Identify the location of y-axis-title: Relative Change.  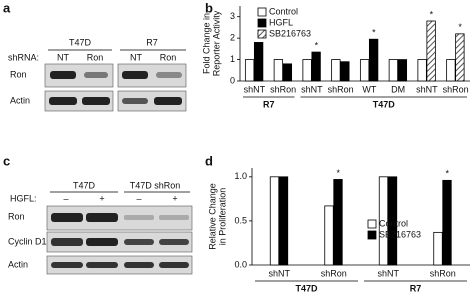
(212, 216).